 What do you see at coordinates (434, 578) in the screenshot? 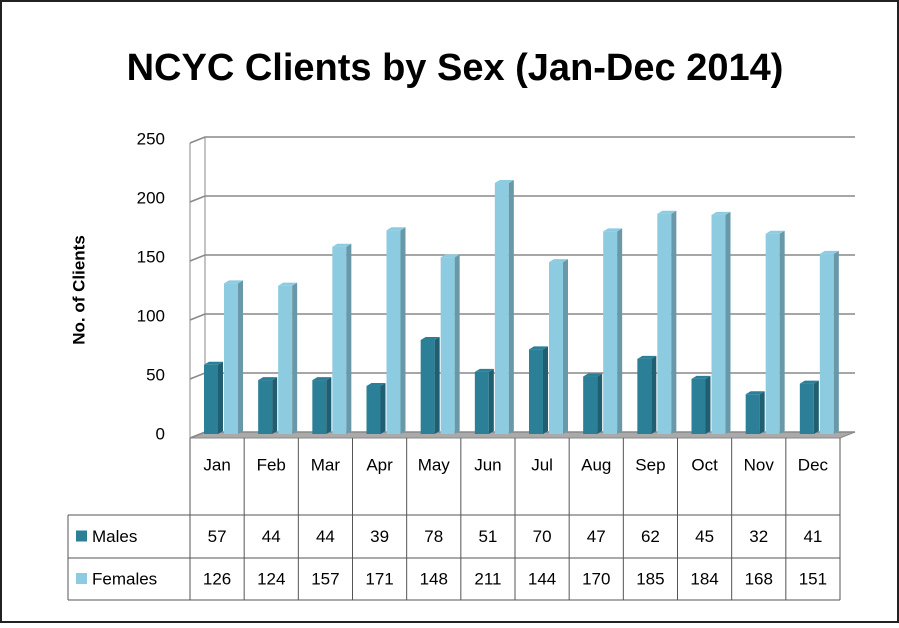
I see `table-value: 148` at bounding box center [434, 578].